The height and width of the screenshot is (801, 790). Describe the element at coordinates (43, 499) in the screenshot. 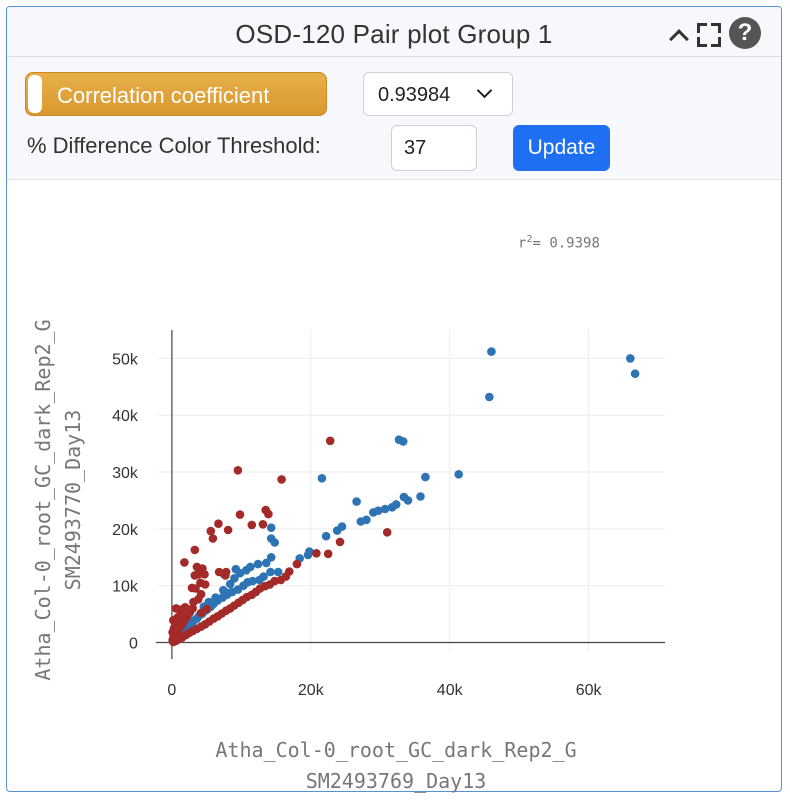

I see `y-axis-label: Atha_Col-0_root_GC_dark_Rep2_G` at that location.